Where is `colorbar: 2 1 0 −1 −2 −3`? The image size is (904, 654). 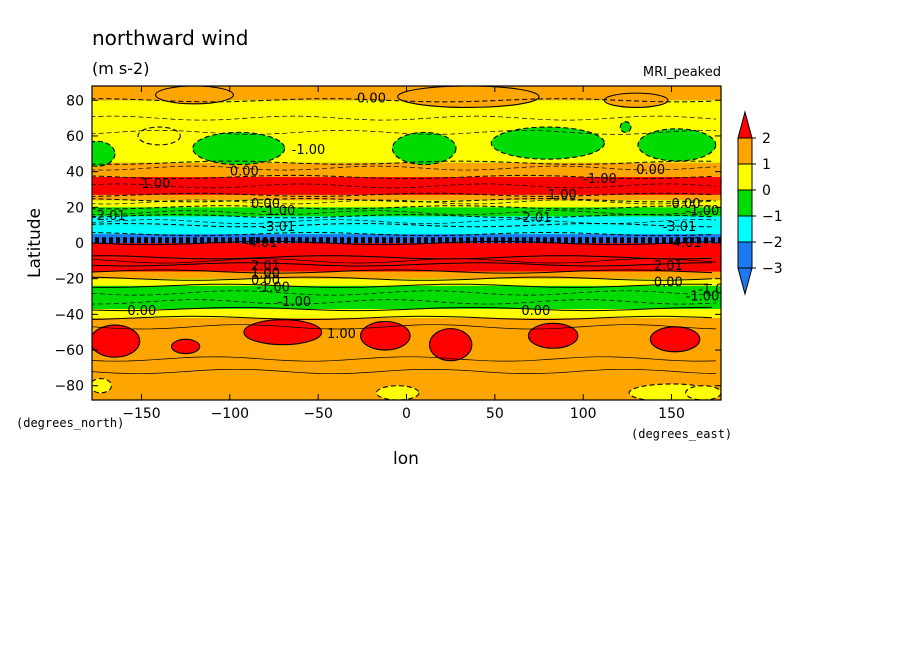 colorbar: 2 1 0 −1 −2 −3 is located at coordinates (760, 203).